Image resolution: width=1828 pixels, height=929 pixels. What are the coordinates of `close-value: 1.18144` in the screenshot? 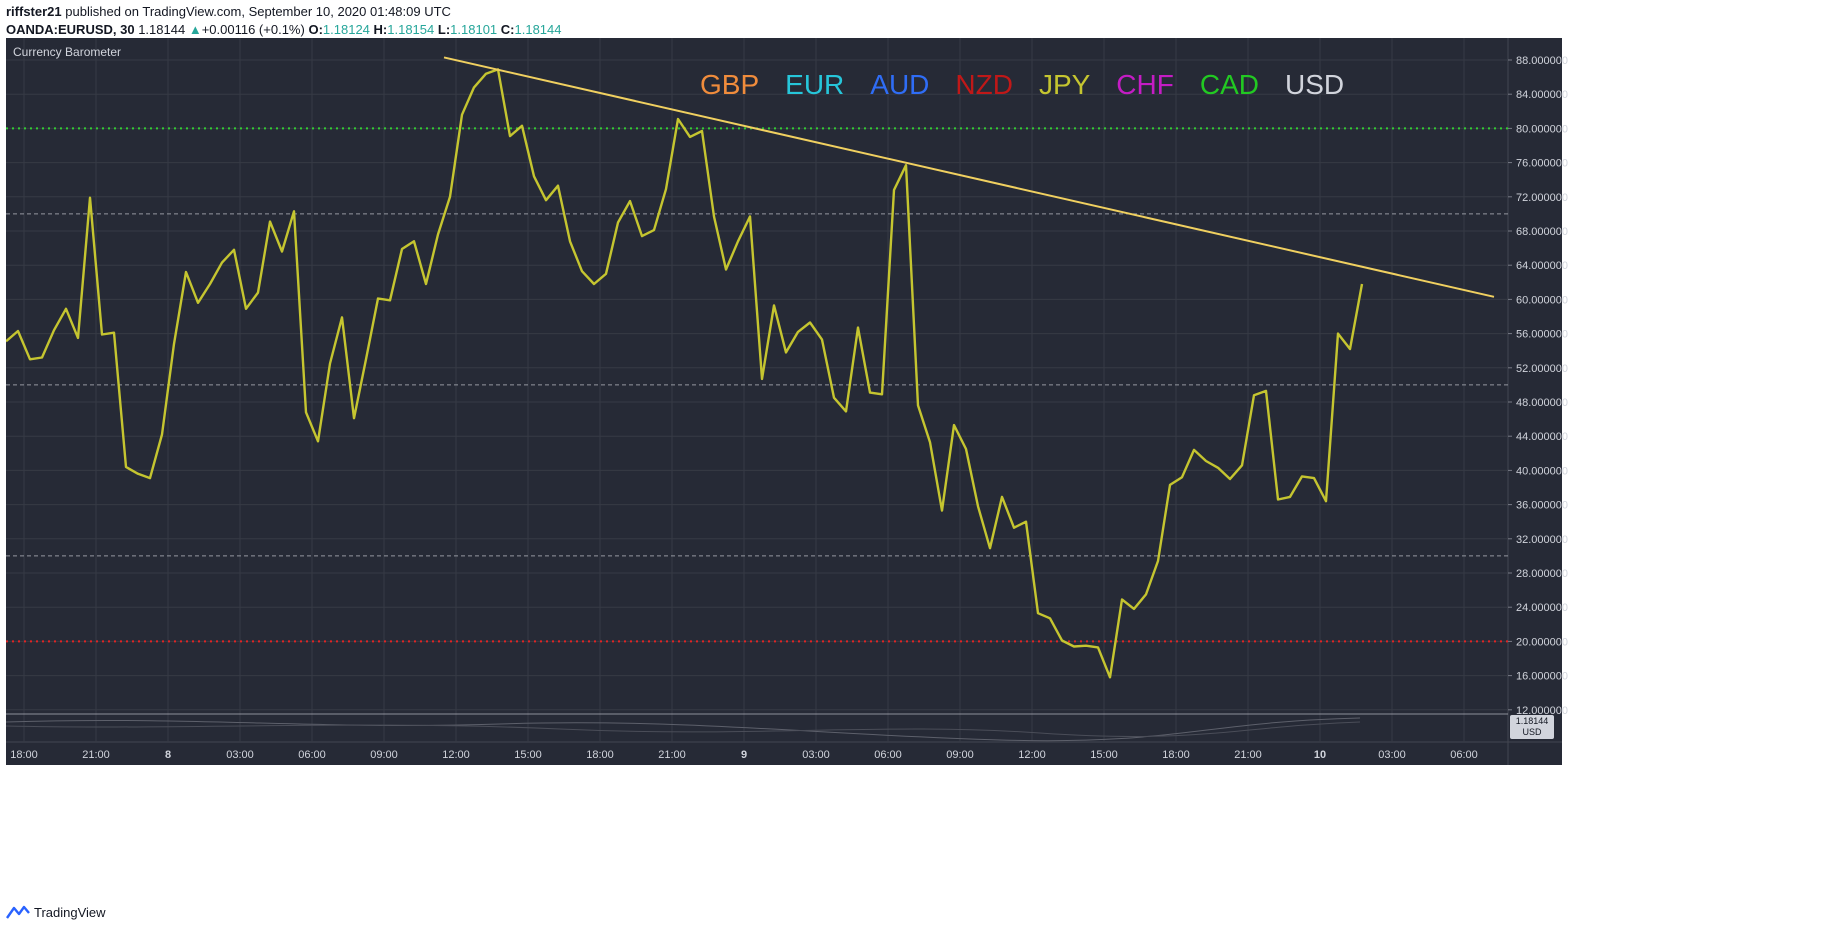 It's located at (538, 29).